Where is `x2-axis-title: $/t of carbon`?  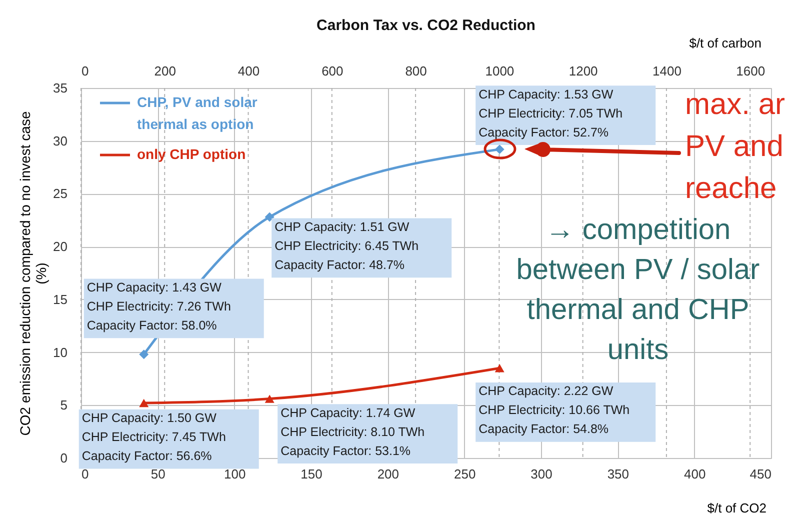
x2-axis-title: $/t of carbon is located at coordinates (725, 43).